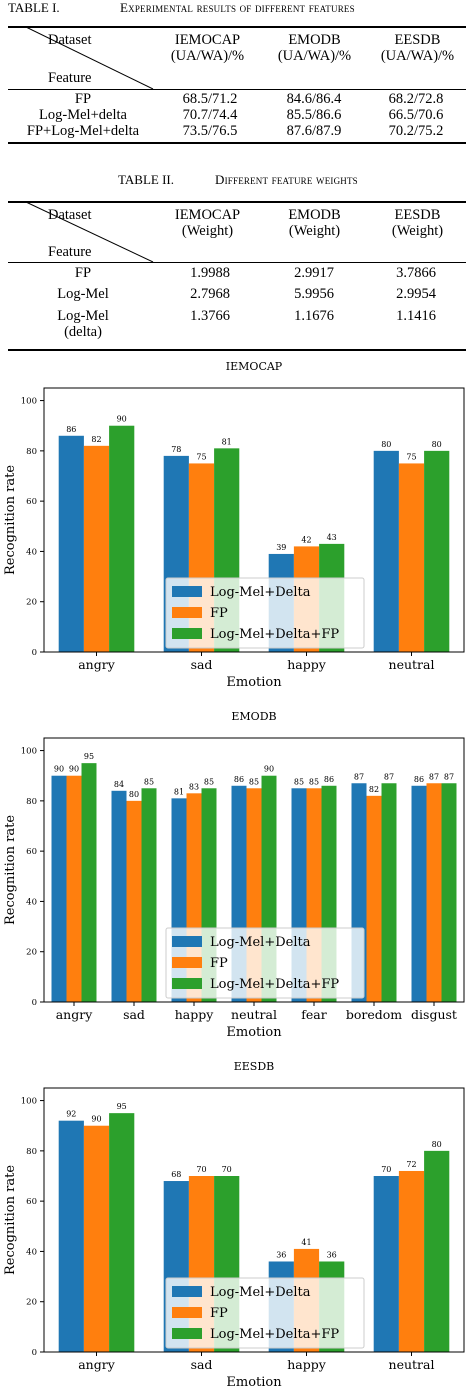  I want to click on data-label: 68, so click(176, 1174).